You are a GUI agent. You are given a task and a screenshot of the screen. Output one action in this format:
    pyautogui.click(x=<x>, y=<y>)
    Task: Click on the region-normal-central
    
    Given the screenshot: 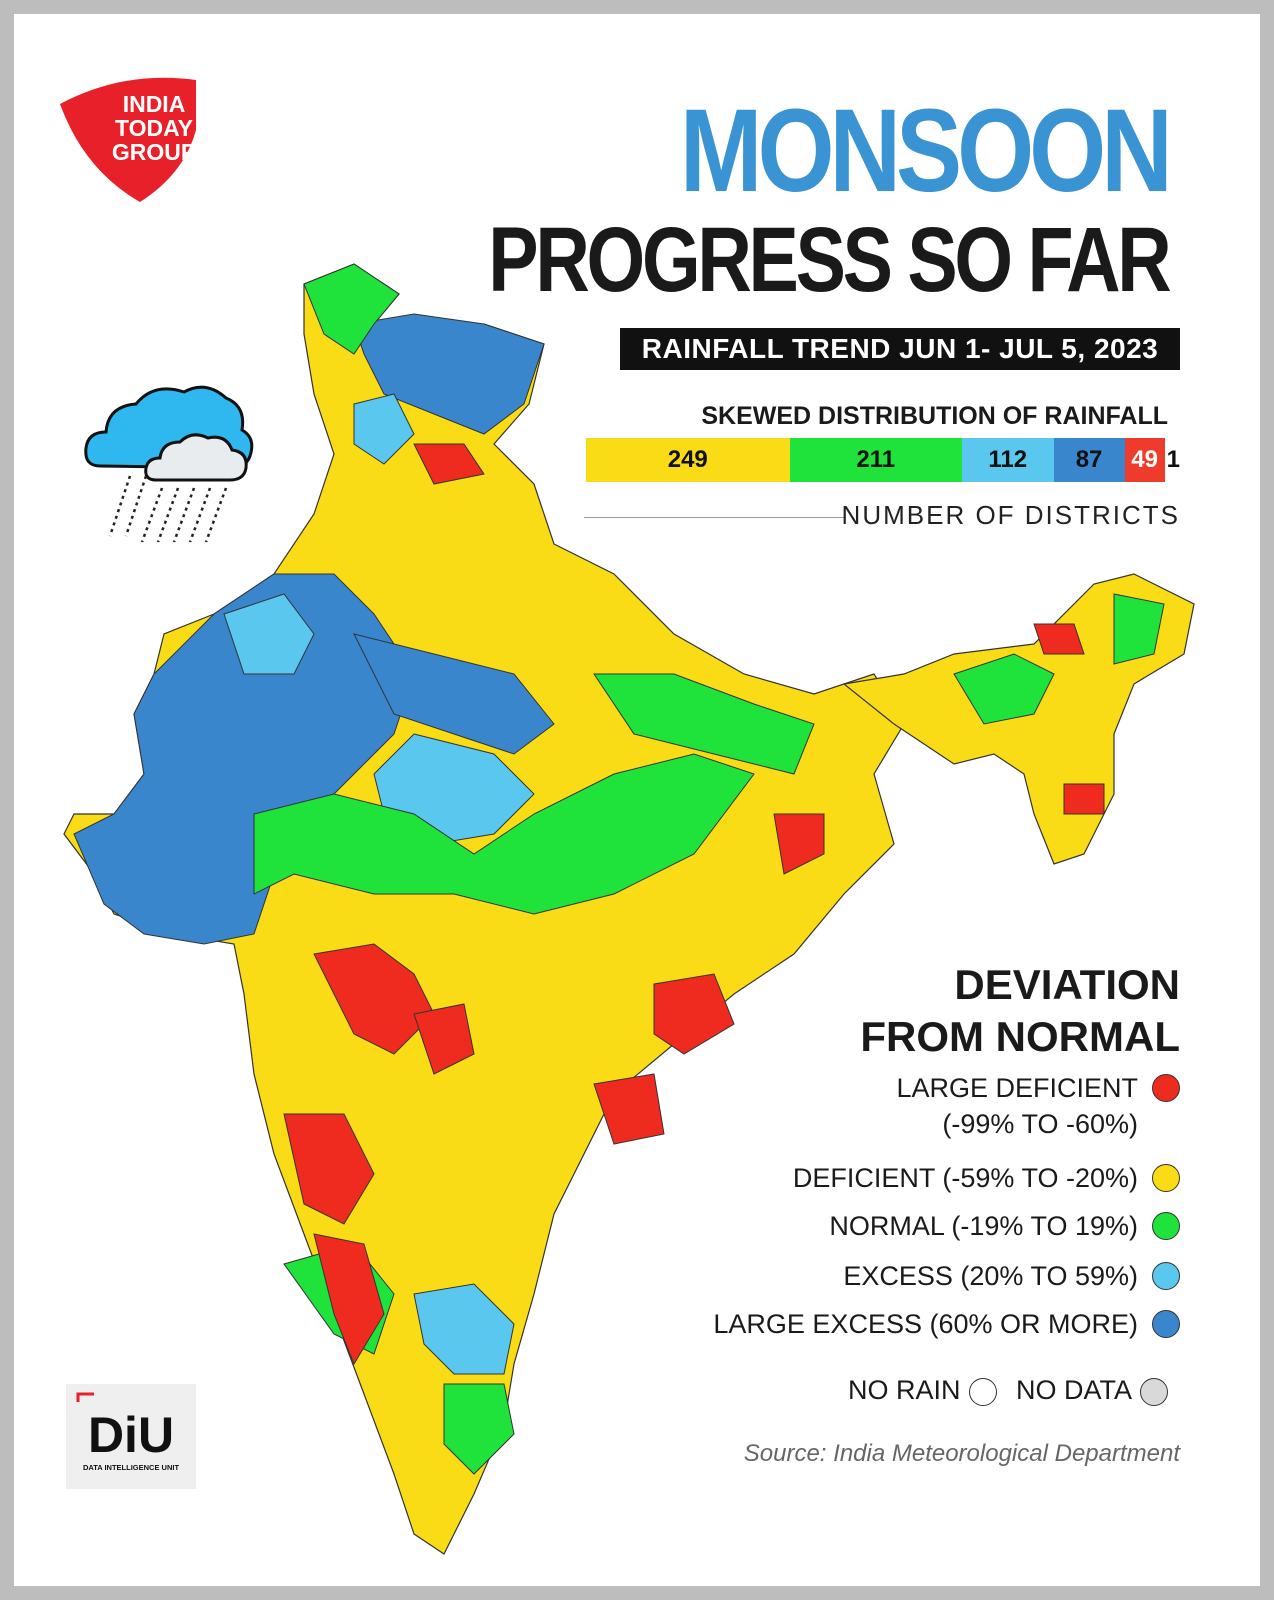 What is the action you would take?
    pyautogui.click(x=504, y=834)
    